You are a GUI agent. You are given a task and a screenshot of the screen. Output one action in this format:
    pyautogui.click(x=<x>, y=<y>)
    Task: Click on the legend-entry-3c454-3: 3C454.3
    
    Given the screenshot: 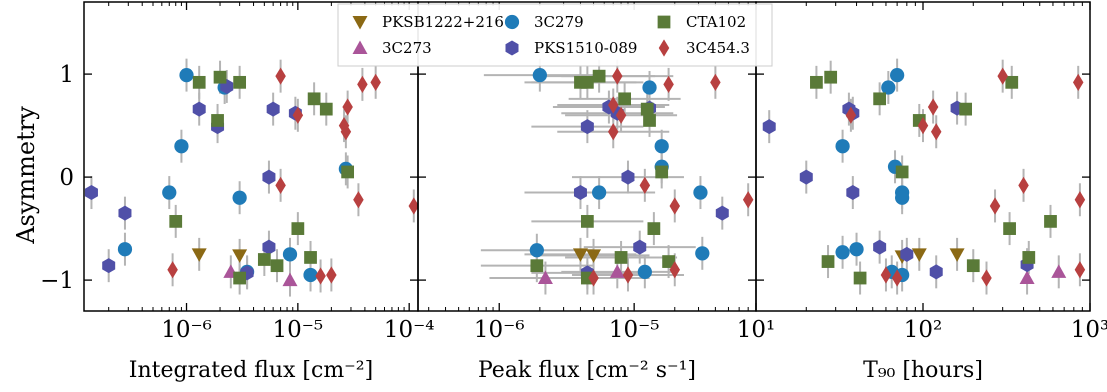 What is the action you would take?
    pyautogui.click(x=704, y=48)
    